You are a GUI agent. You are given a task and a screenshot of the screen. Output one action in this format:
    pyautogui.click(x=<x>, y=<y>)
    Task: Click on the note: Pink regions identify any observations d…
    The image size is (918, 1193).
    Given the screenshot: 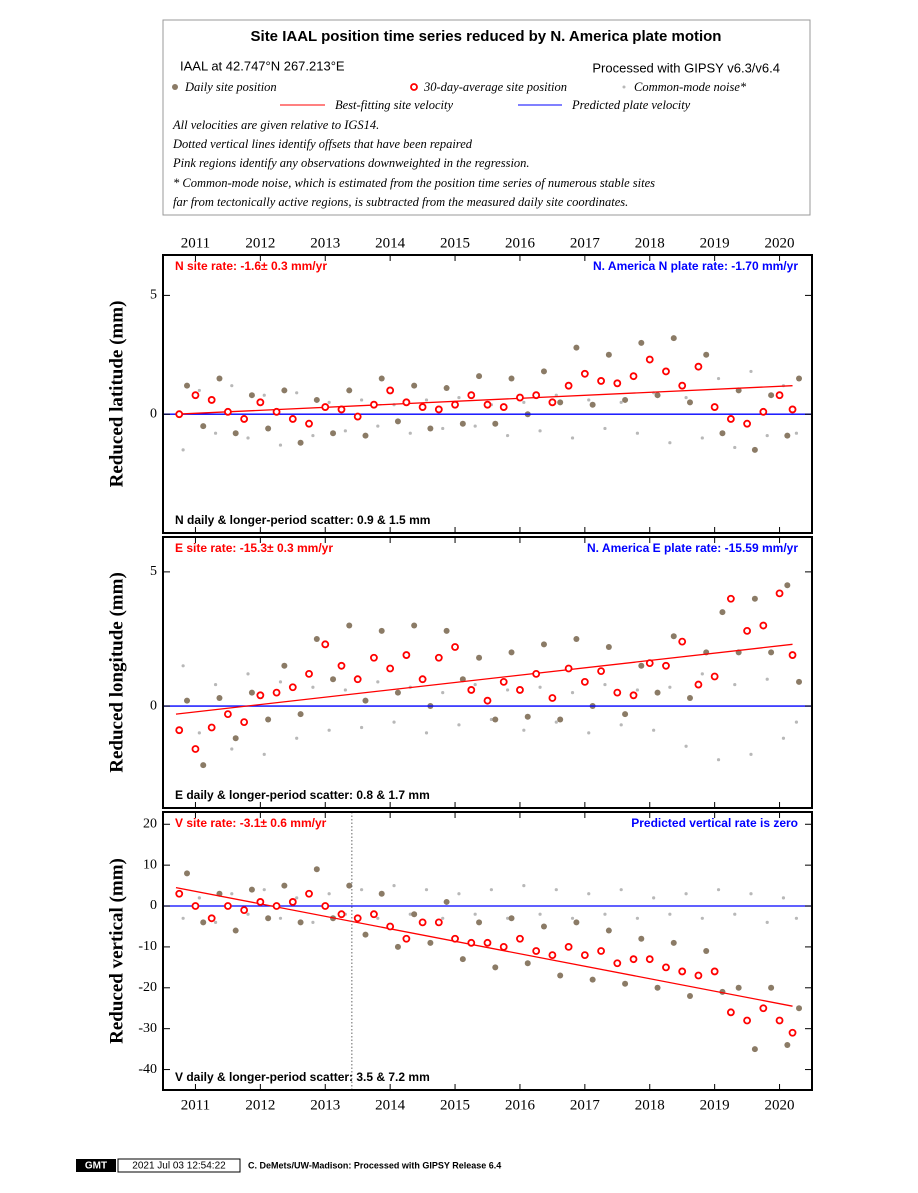 What is the action you would take?
    pyautogui.click(x=351, y=163)
    